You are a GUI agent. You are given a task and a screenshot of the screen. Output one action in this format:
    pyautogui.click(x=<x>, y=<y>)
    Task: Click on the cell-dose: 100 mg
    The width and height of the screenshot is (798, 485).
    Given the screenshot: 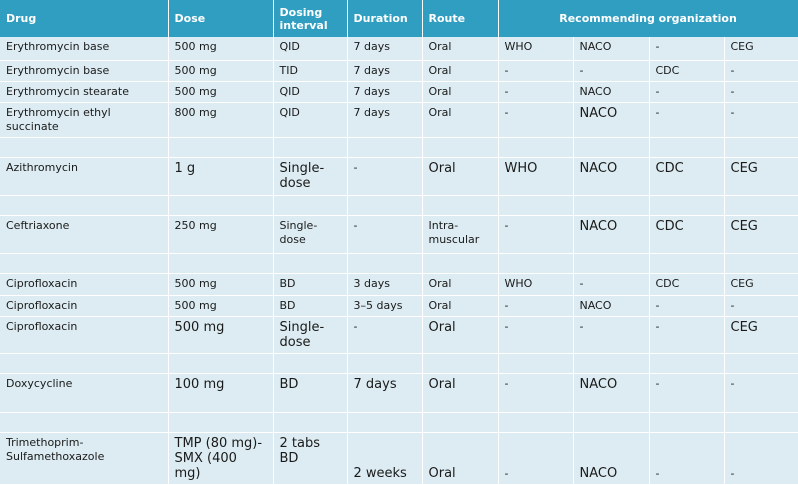 What is the action you would take?
    pyautogui.click(x=221, y=393)
    